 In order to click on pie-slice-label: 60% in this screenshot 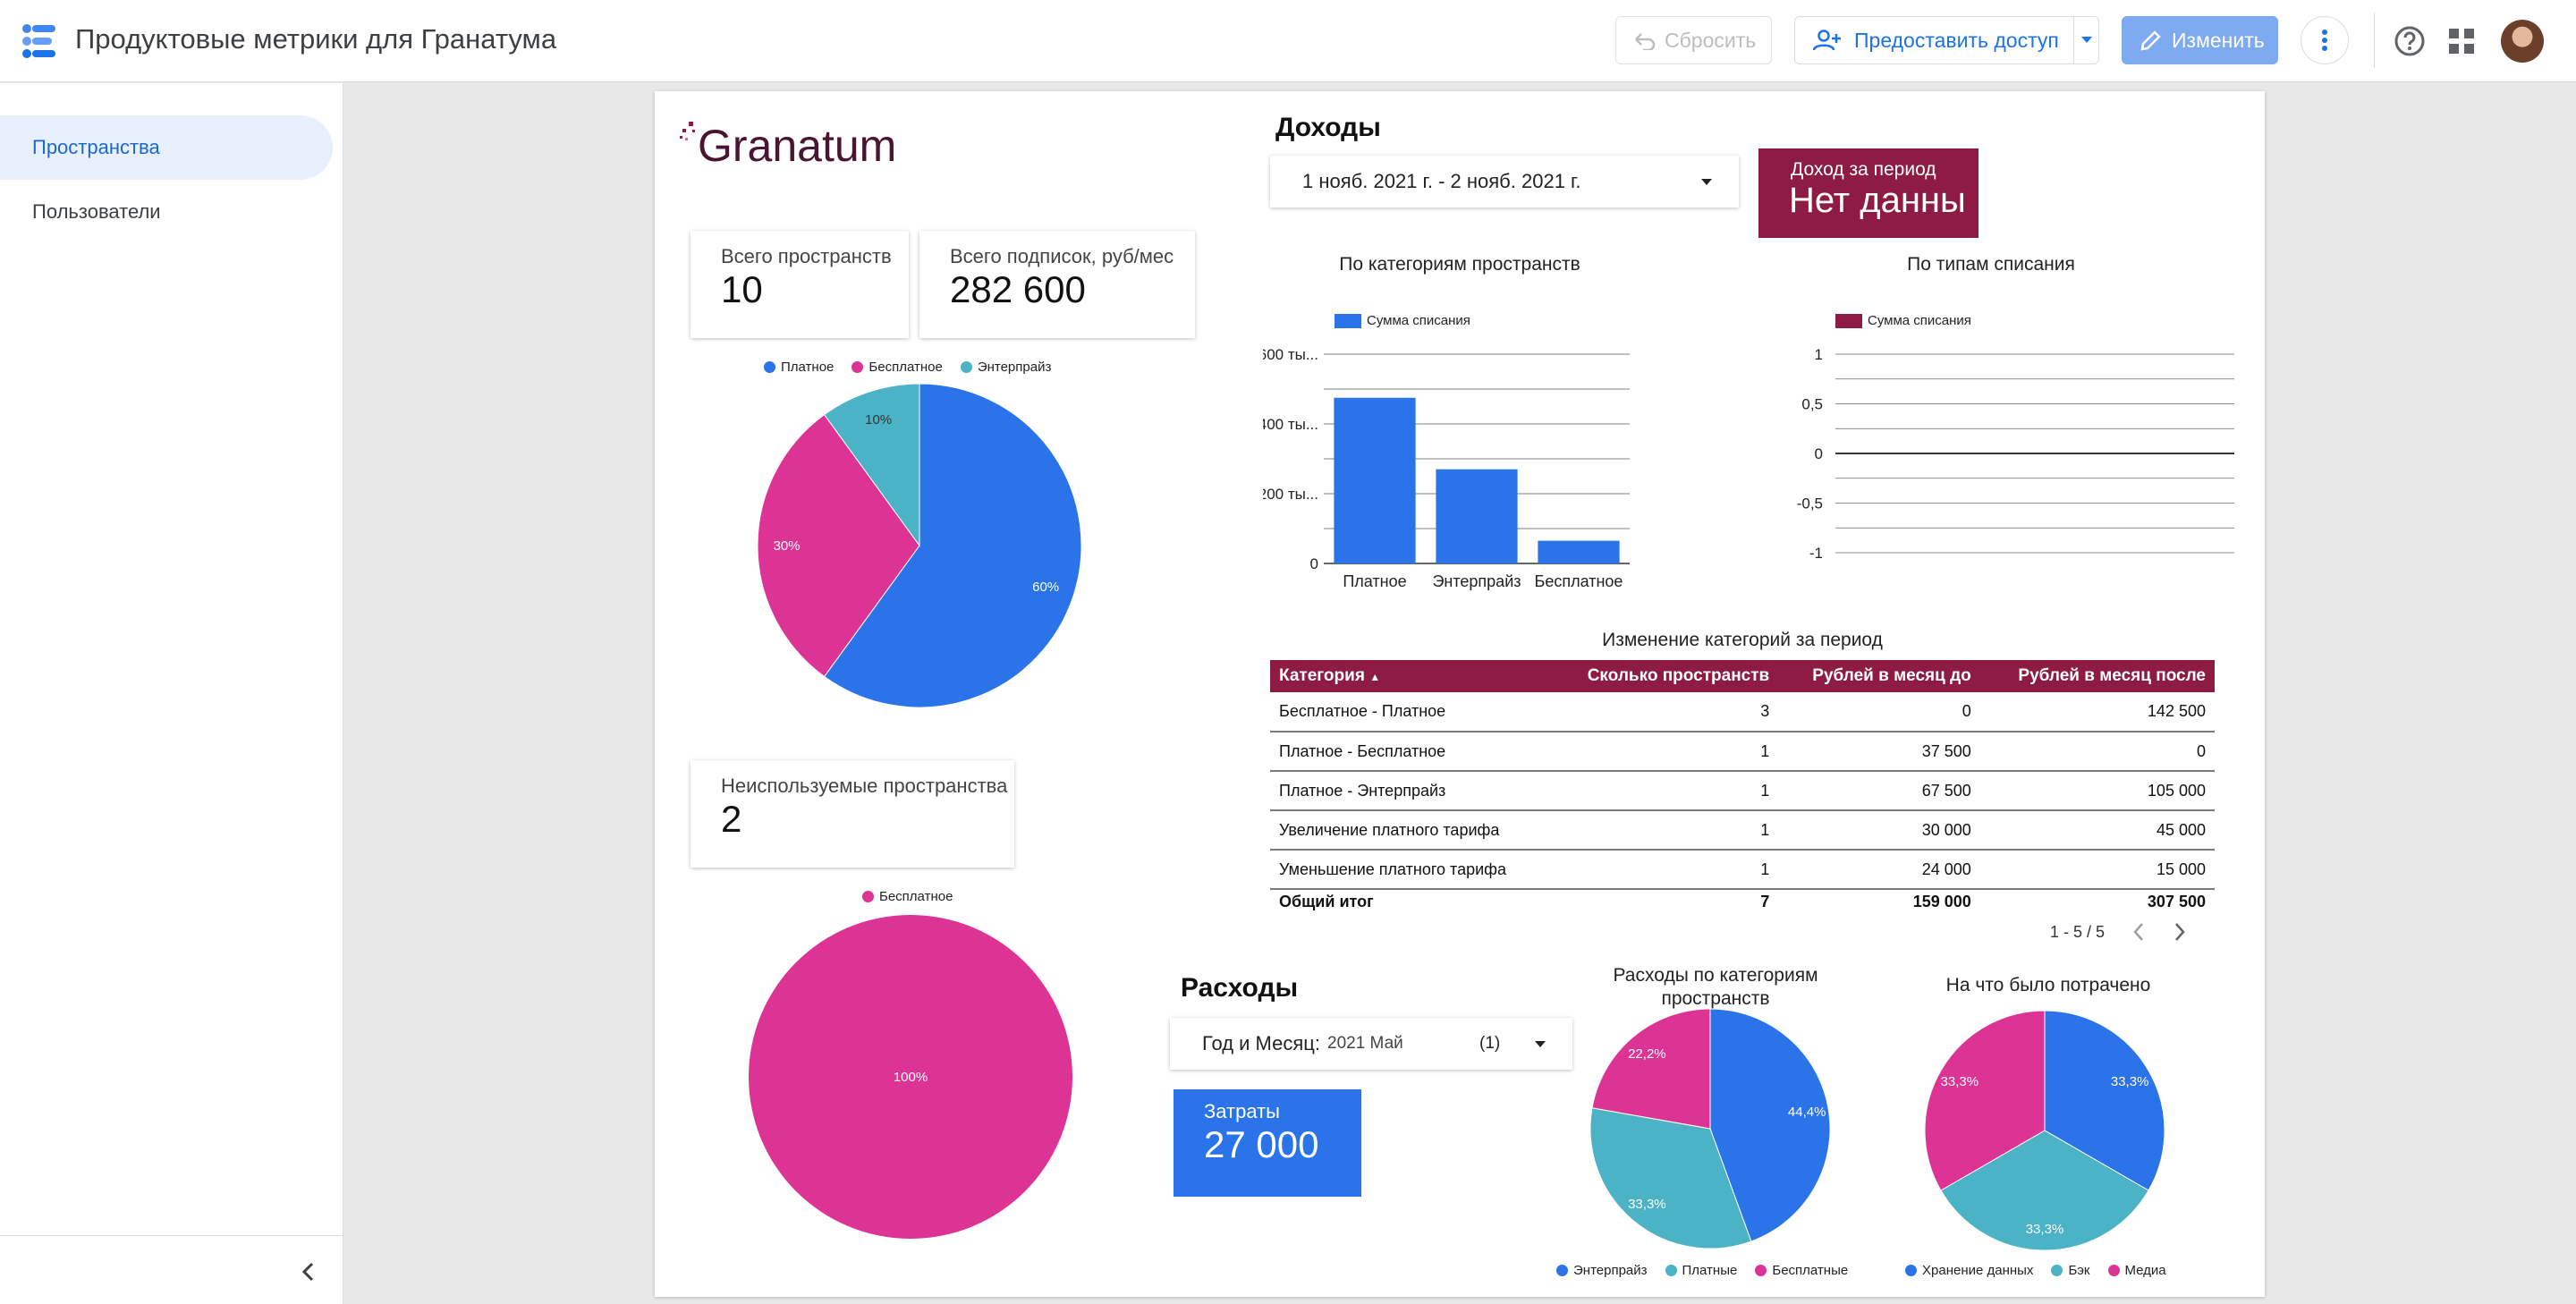, I will do `click(1045, 587)`.